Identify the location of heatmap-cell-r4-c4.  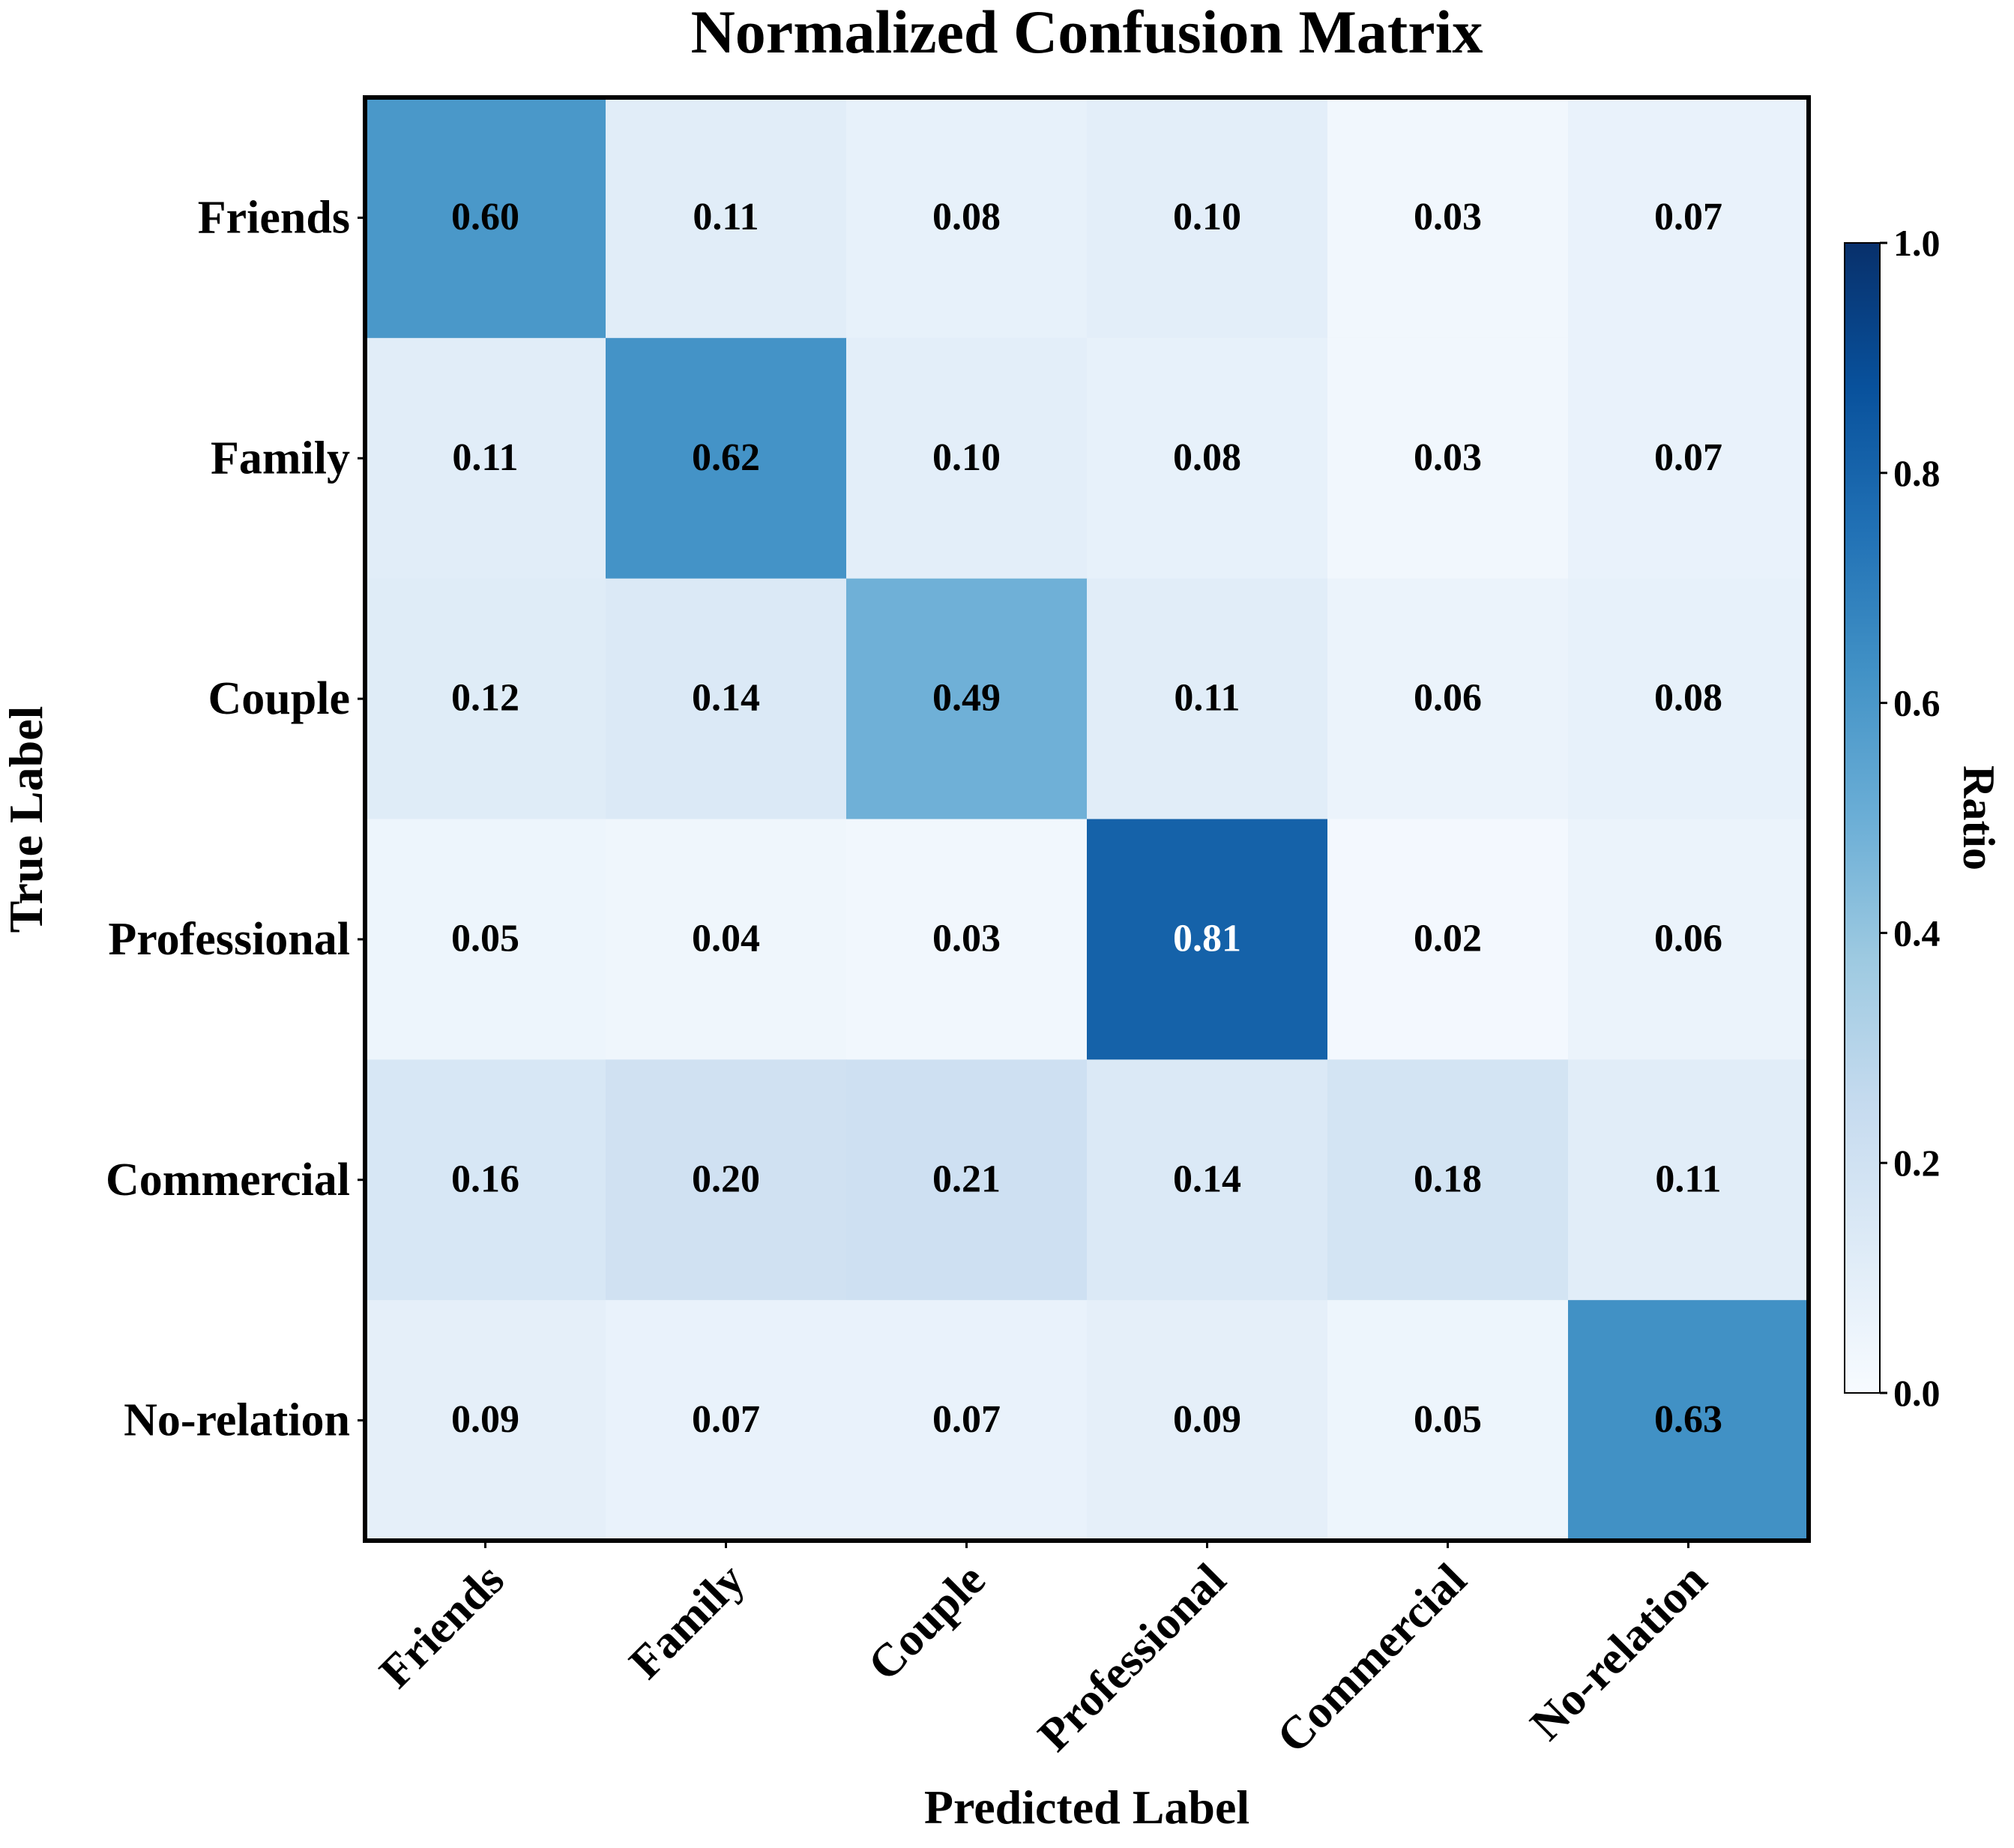
(1448, 1180).